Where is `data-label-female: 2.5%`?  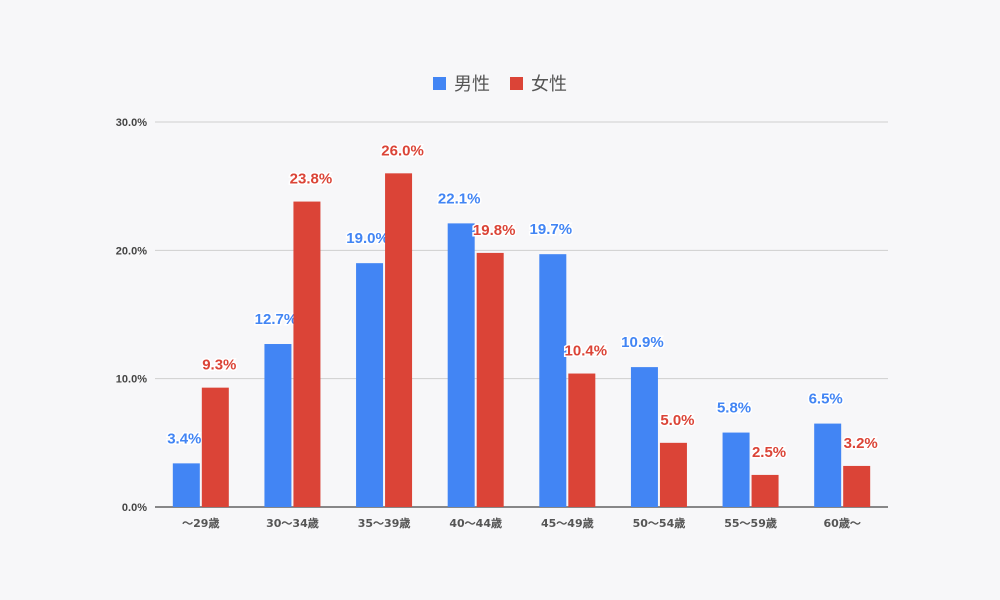
data-label-female: 2.5% is located at coordinates (769, 452).